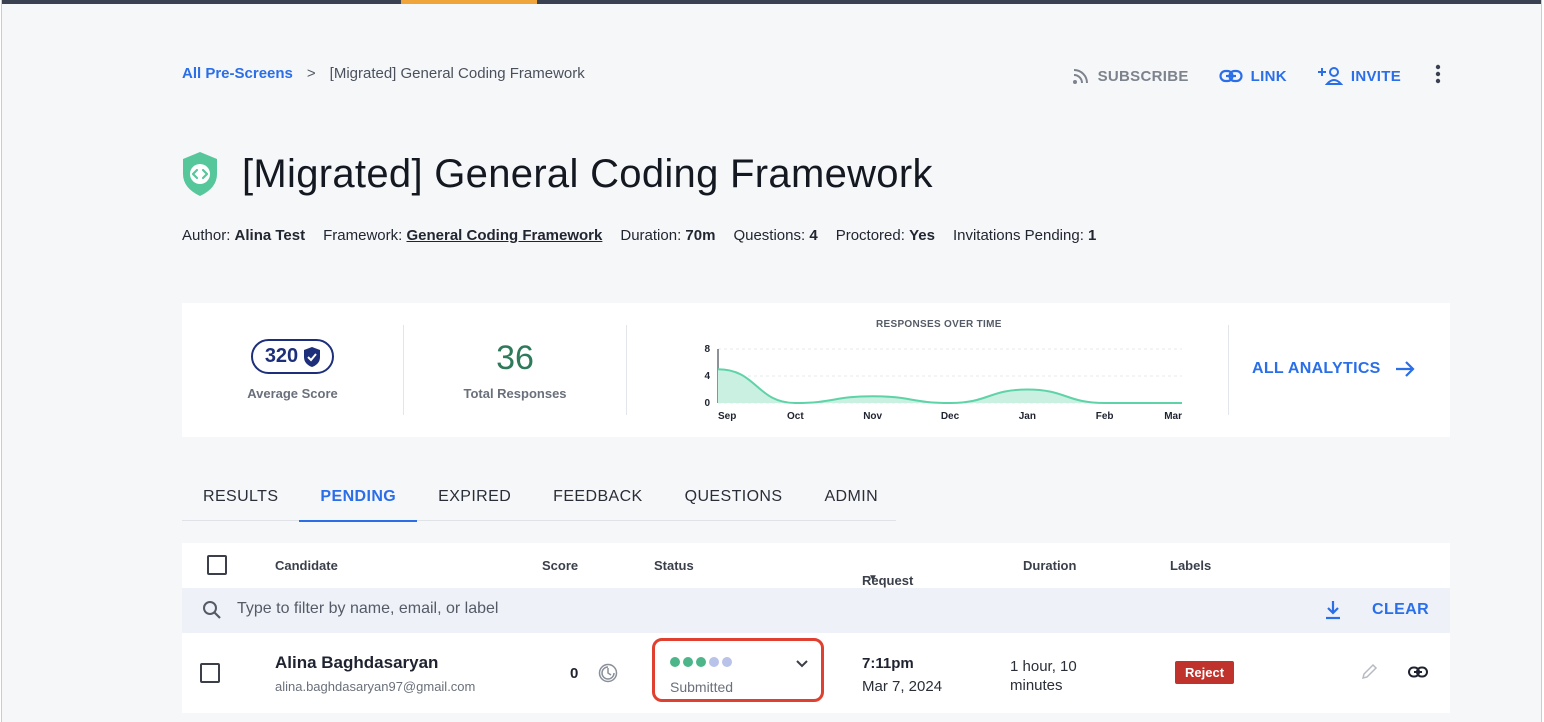 The image size is (1544, 722). What do you see at coordinates (1330, 76) in the screenshot?
I see `add-person-icon` at bounding box center [1330, 76].